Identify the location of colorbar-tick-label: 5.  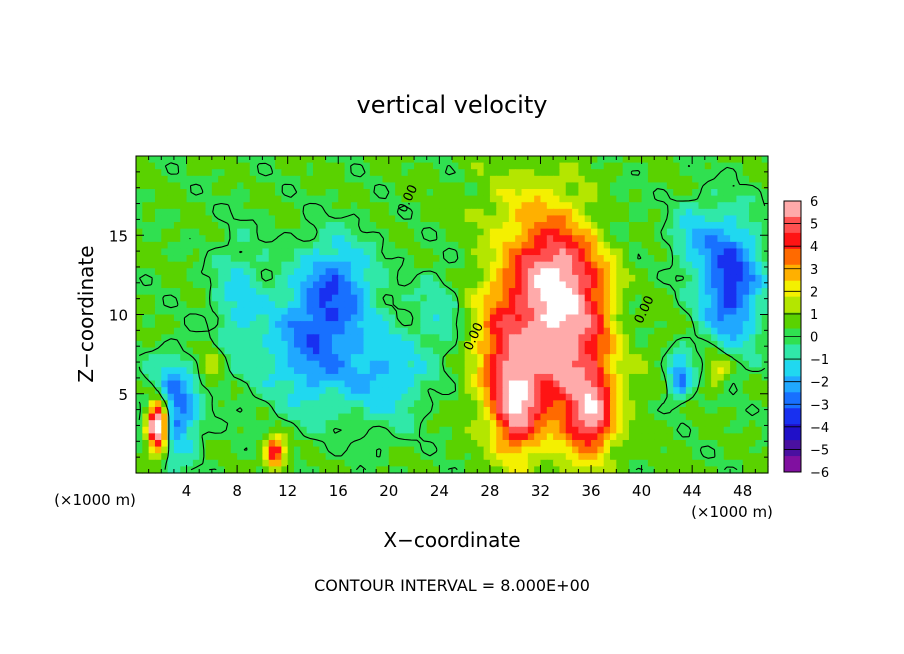
(814, 225).